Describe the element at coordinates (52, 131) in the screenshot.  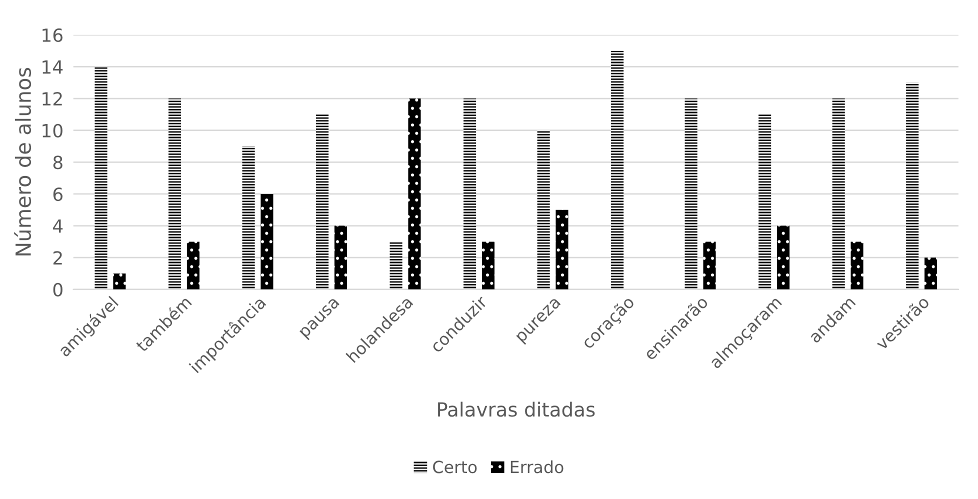
I see `y-tick-label: 10` at that location.